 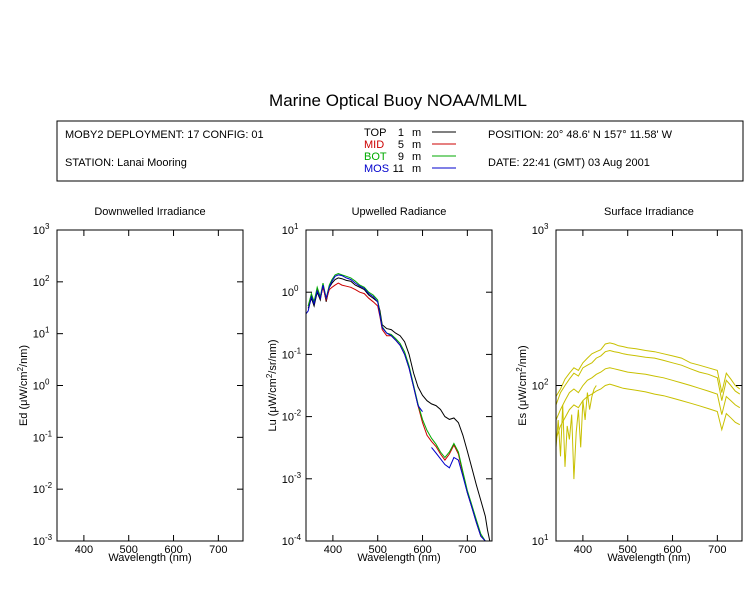 I want to click on y-axis-label-tail: /sr/nm), so click(x=273, y=356).